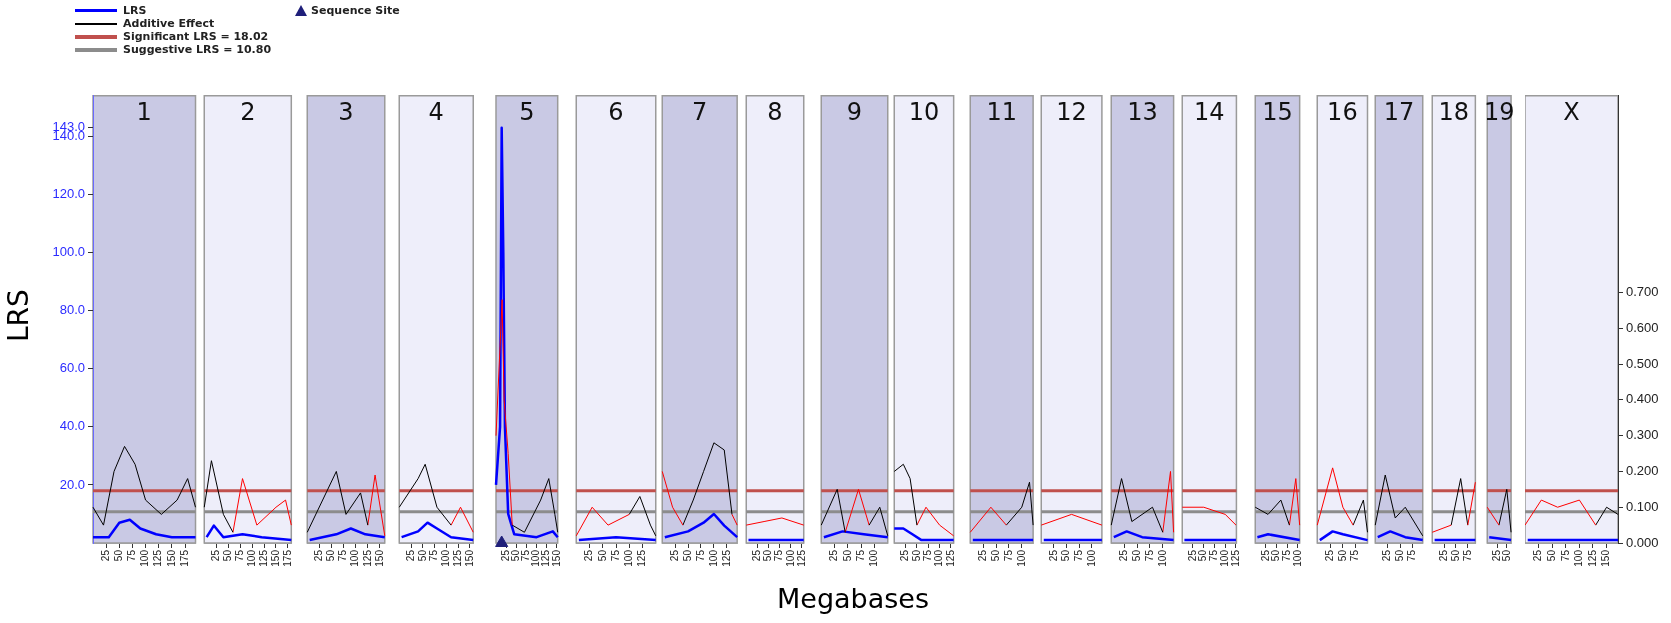 This screenshot has height=623, width=1671. I want to click on y2-tick-label: 0.000, so click(1642, 542).